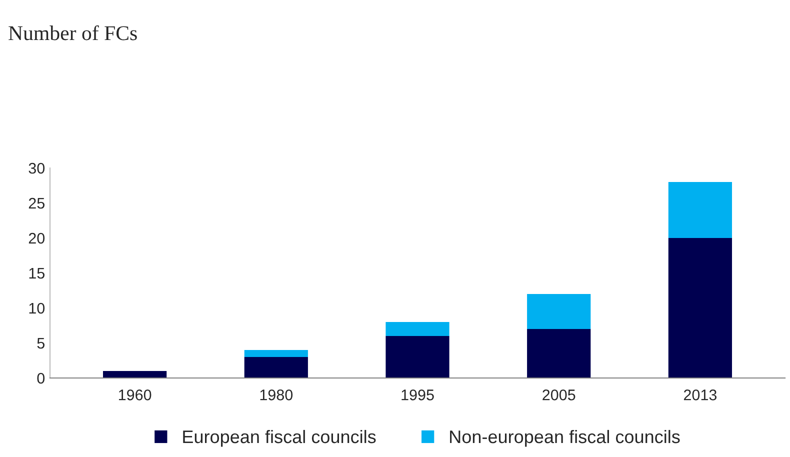 This screenshot has height=457, width=790. I want to click on chart-title: Number of FCs, so click(72, 32).